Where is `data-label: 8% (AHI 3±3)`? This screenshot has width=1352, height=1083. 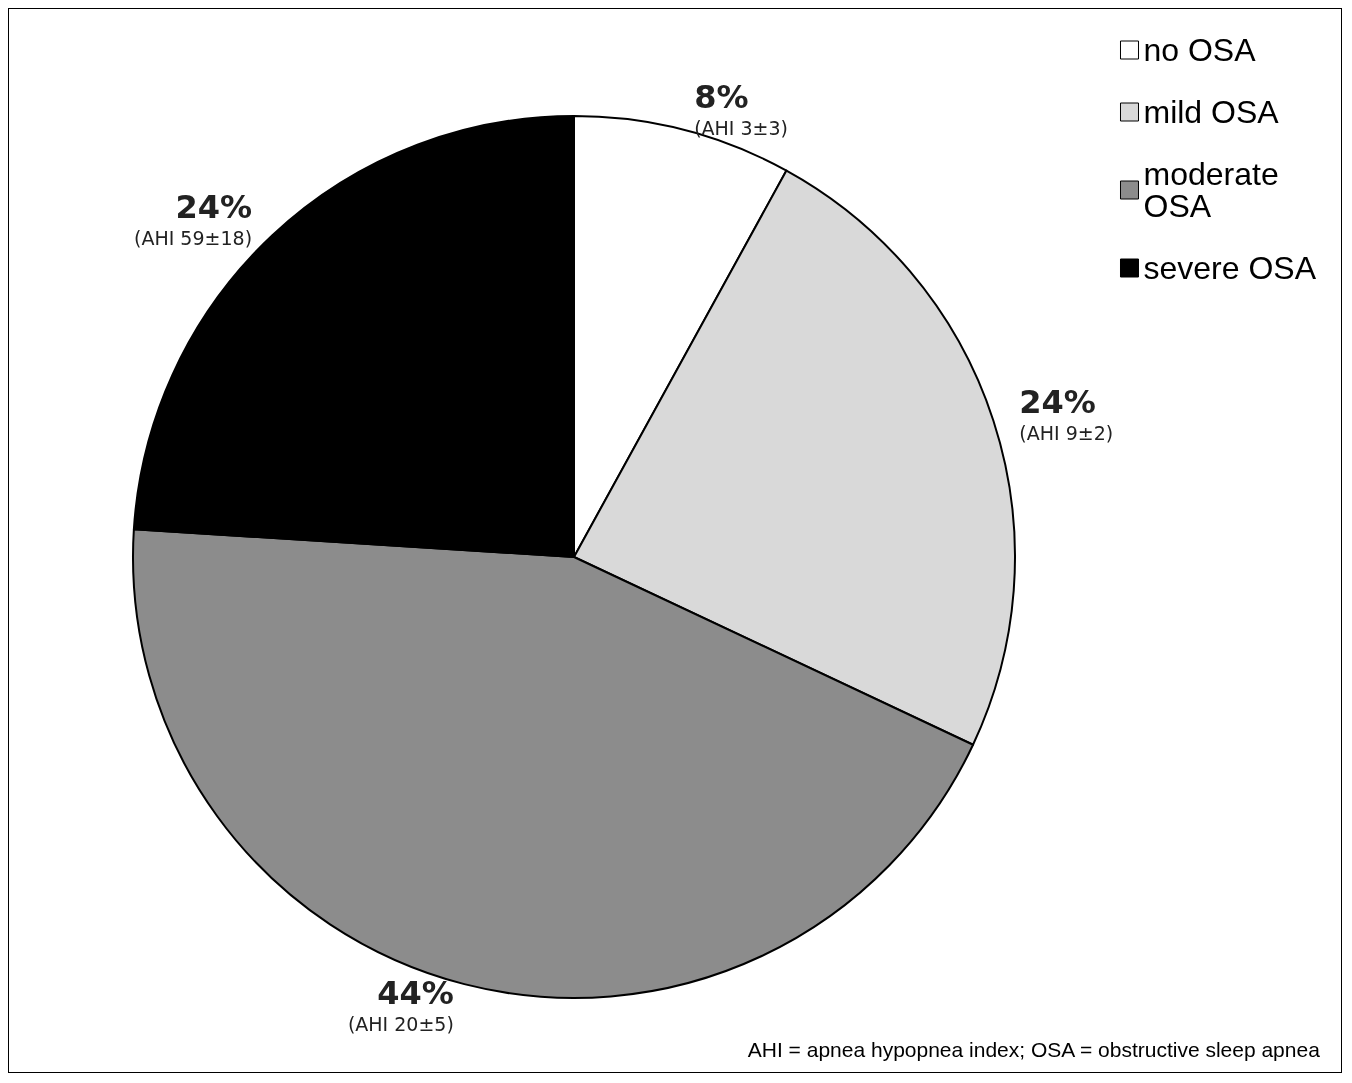
data-label: 8% (AHI 3±3) is located at coordinates (741, 108).